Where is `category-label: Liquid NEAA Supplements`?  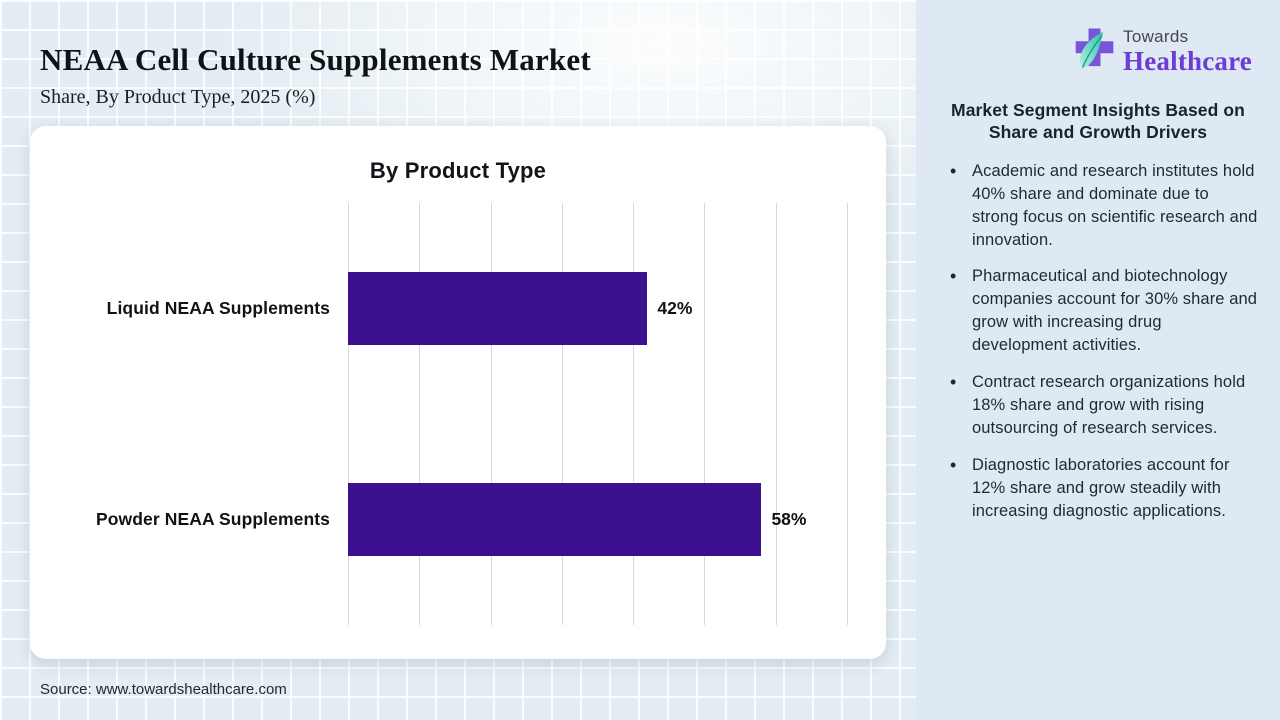 category-label: Liquid NEAA Supplements is located at coordinates (218, 308).